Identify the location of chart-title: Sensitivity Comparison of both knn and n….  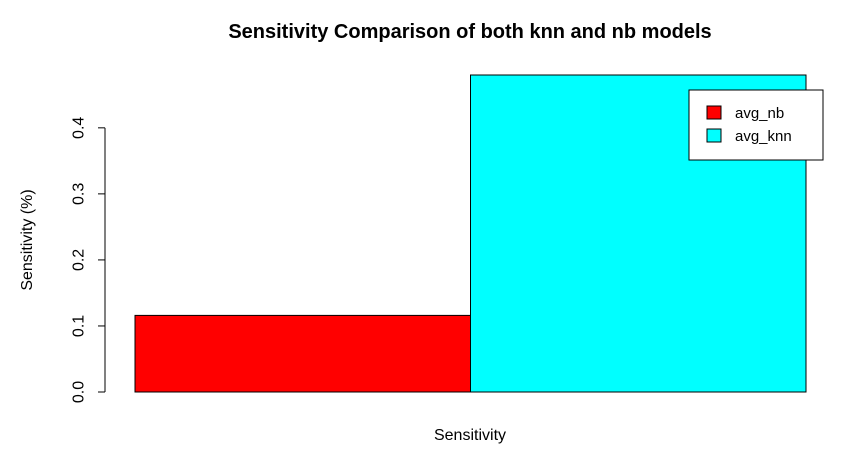
(469, 32).